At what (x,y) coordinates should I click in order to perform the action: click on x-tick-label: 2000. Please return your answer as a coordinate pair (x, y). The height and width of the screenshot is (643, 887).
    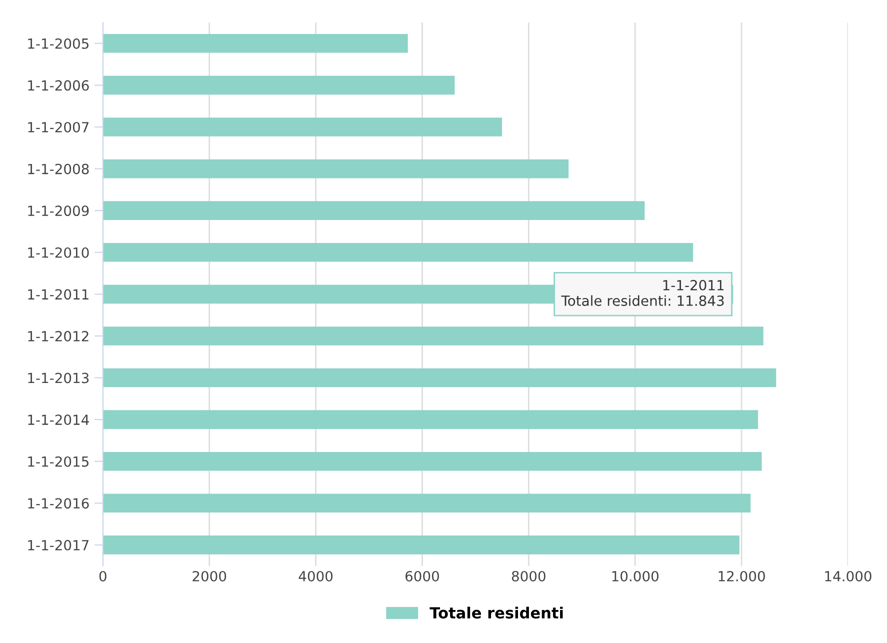
    Looking at the image, I should click on (209, 576).